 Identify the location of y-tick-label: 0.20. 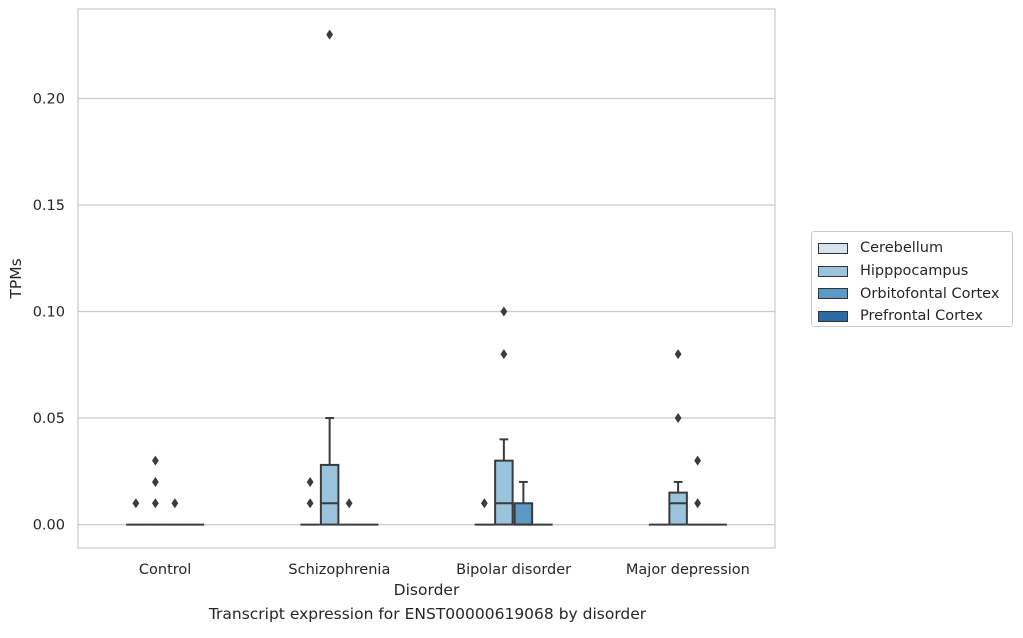
(49, 99).